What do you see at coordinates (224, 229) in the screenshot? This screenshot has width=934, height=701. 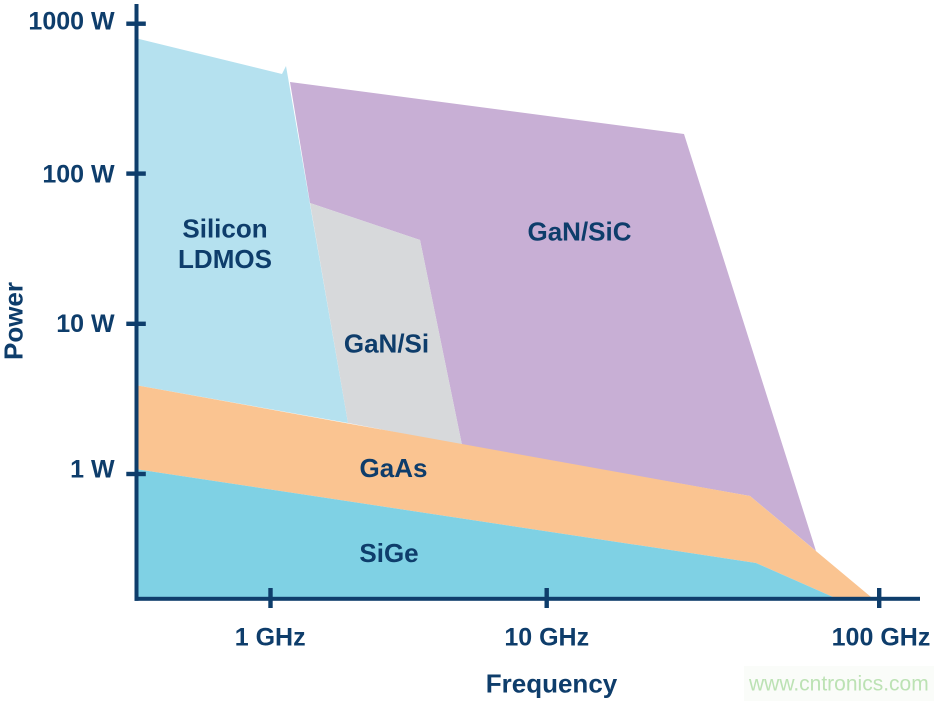 I see `svg-text: Silicon` at bounding box center [224, 229].